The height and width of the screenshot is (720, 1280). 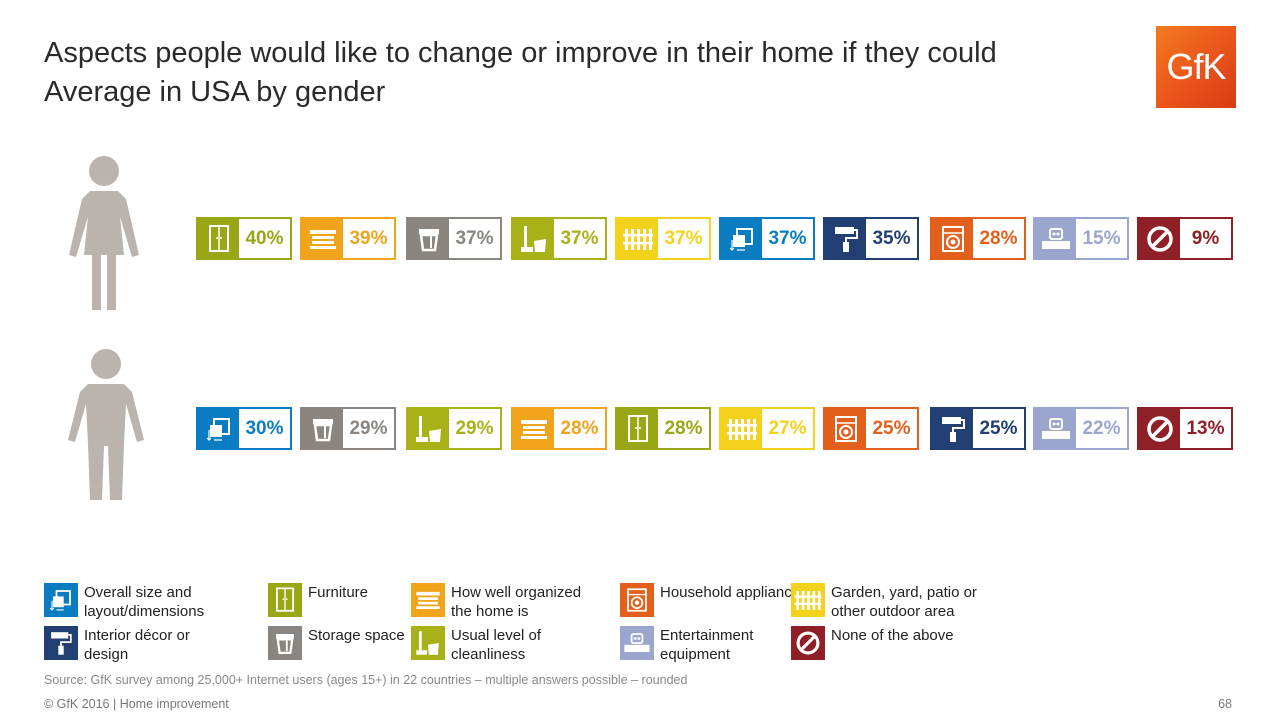 I want to click on data-tile-cleanliness: 37%, so click(x=559, y=238).